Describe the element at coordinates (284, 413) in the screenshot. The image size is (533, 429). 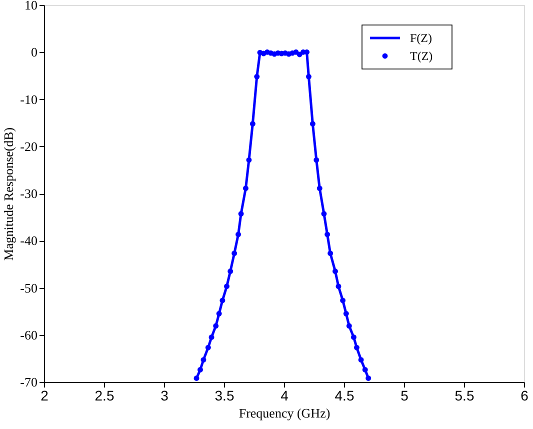
I see `x-axis-title: Frequency (GHz)` at that location.